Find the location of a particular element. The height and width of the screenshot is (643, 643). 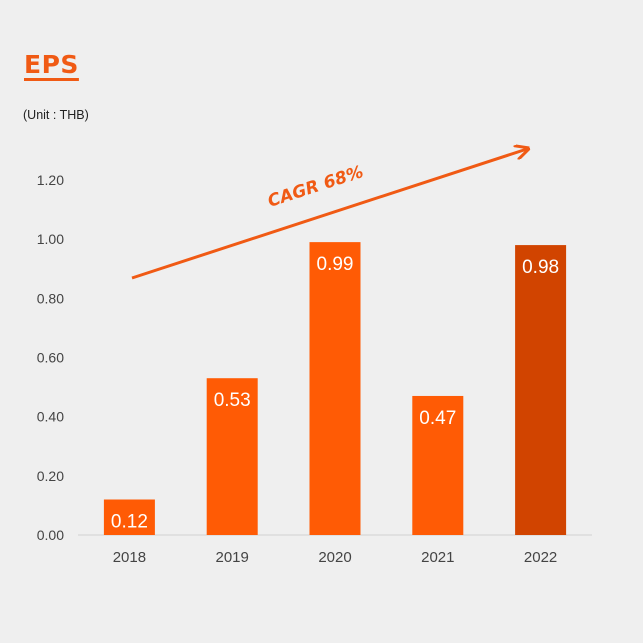

bar-2020 is located at coordinates (335, 388).